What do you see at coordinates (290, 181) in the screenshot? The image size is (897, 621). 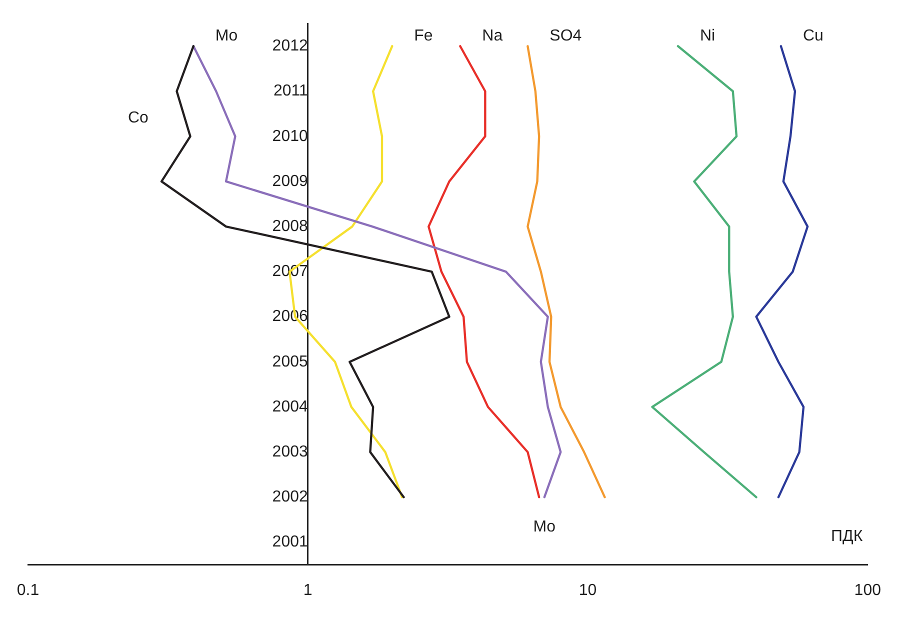 I see `y-tick-label: 2009` at bounding box center [290, 181].